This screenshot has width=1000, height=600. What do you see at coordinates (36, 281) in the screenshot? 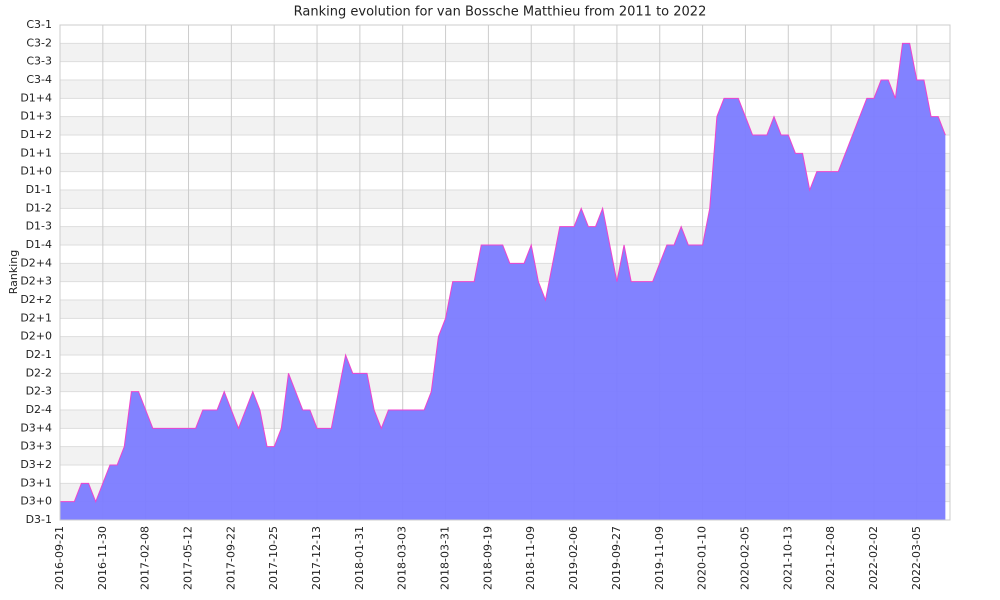
I see `y-tick-label: D2+3` at bounding box center [36, 281].